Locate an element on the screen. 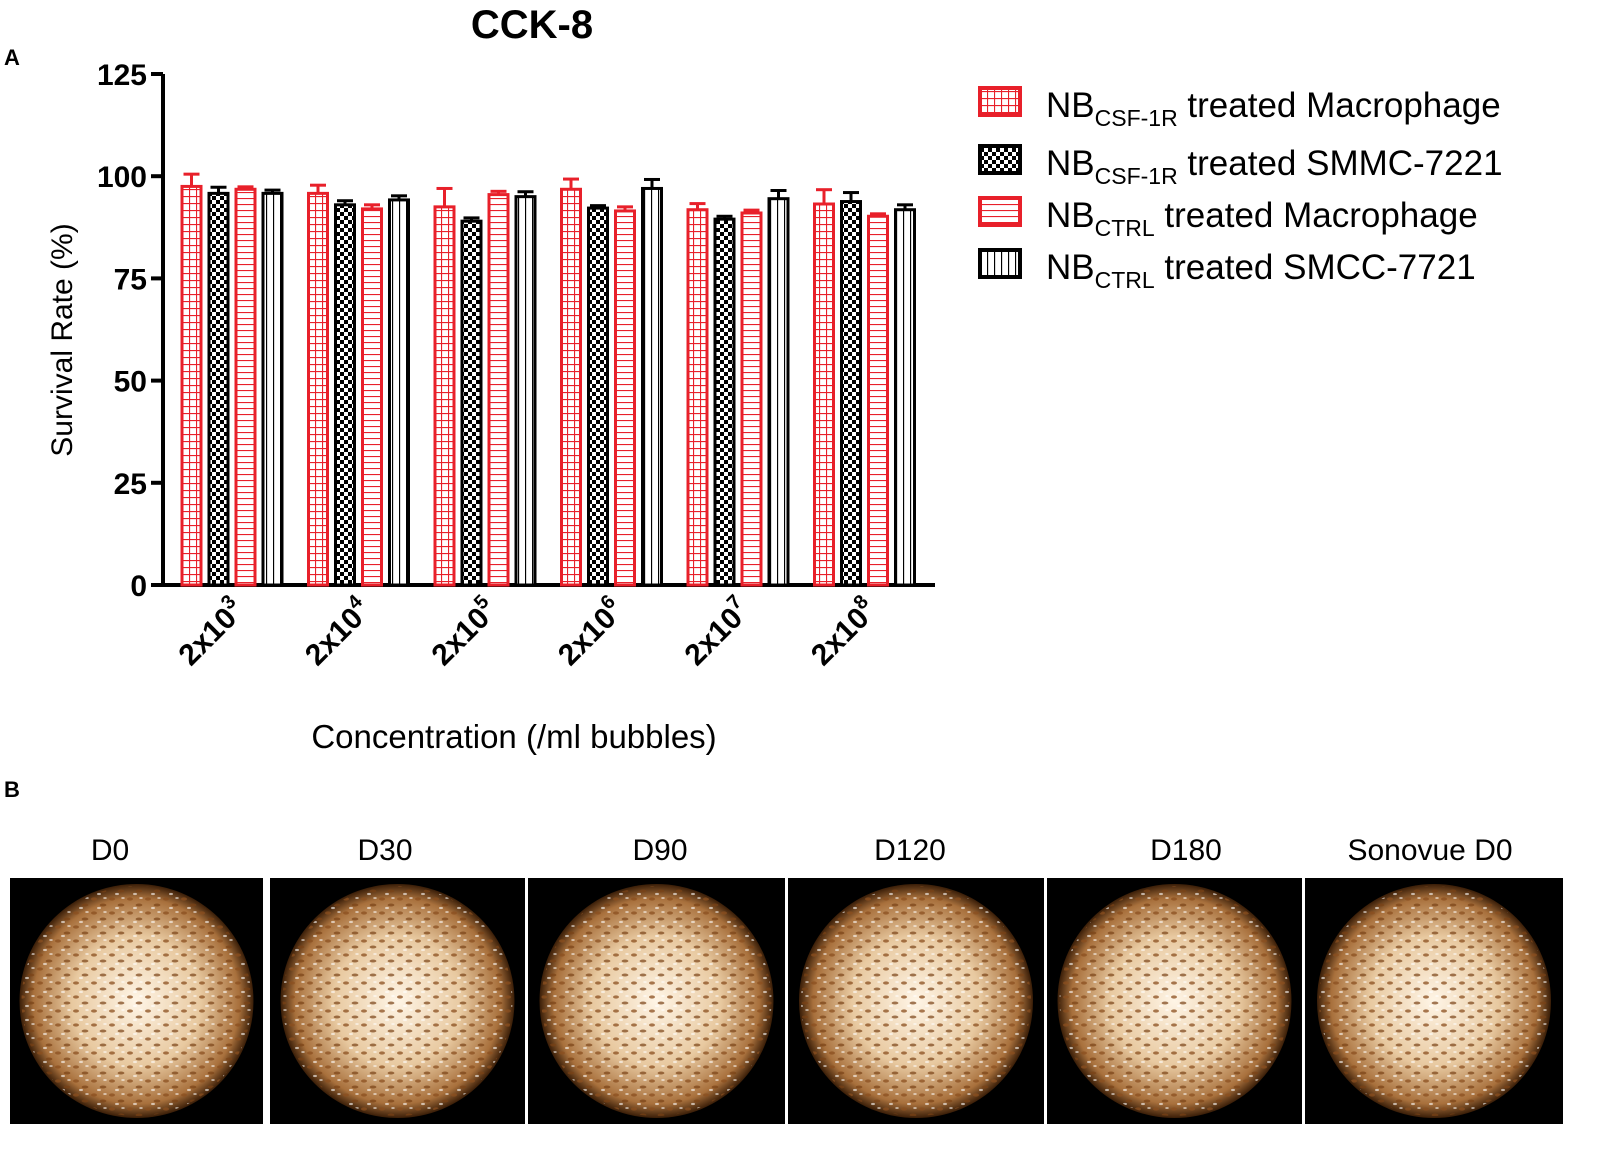  svg-text: 2x107 is located at coordinates (716, 631).